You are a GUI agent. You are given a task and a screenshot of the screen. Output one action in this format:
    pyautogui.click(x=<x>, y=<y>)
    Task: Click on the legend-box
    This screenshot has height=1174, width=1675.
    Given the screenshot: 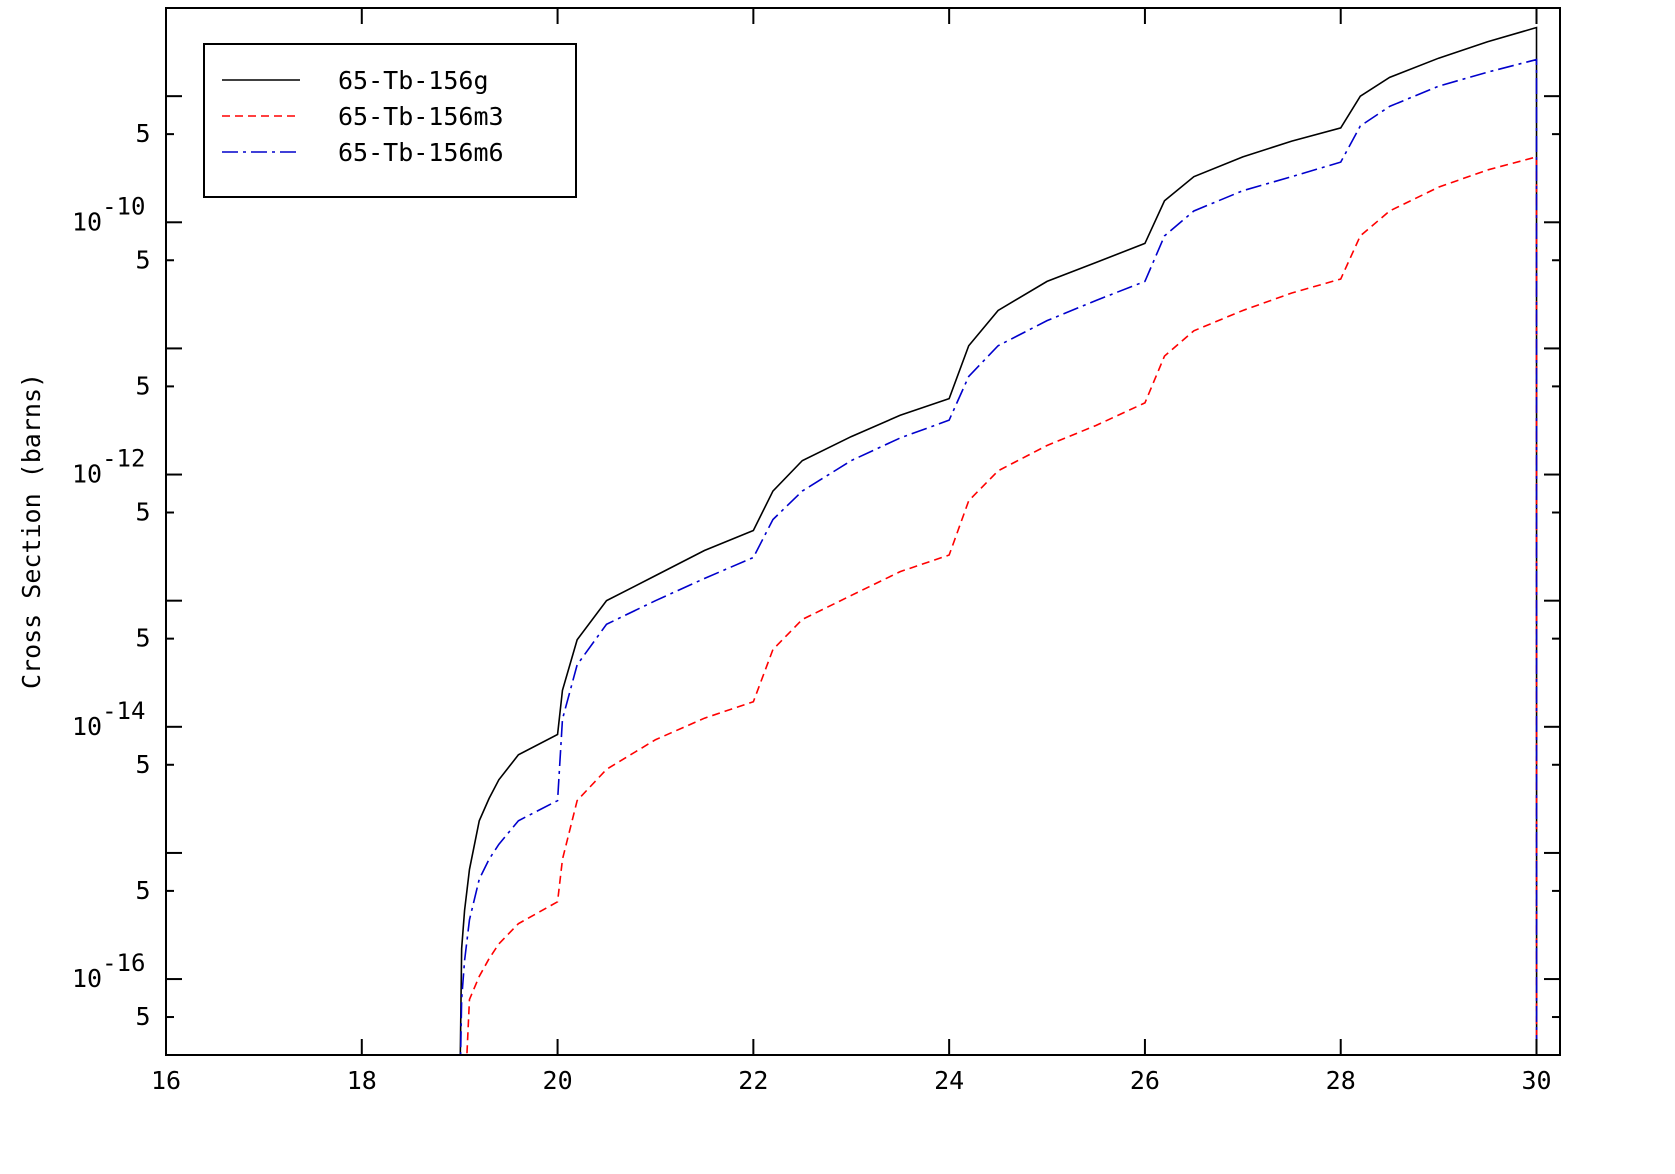 What is the action you would take?
    pyautogui.click(x=390, y=120)
    